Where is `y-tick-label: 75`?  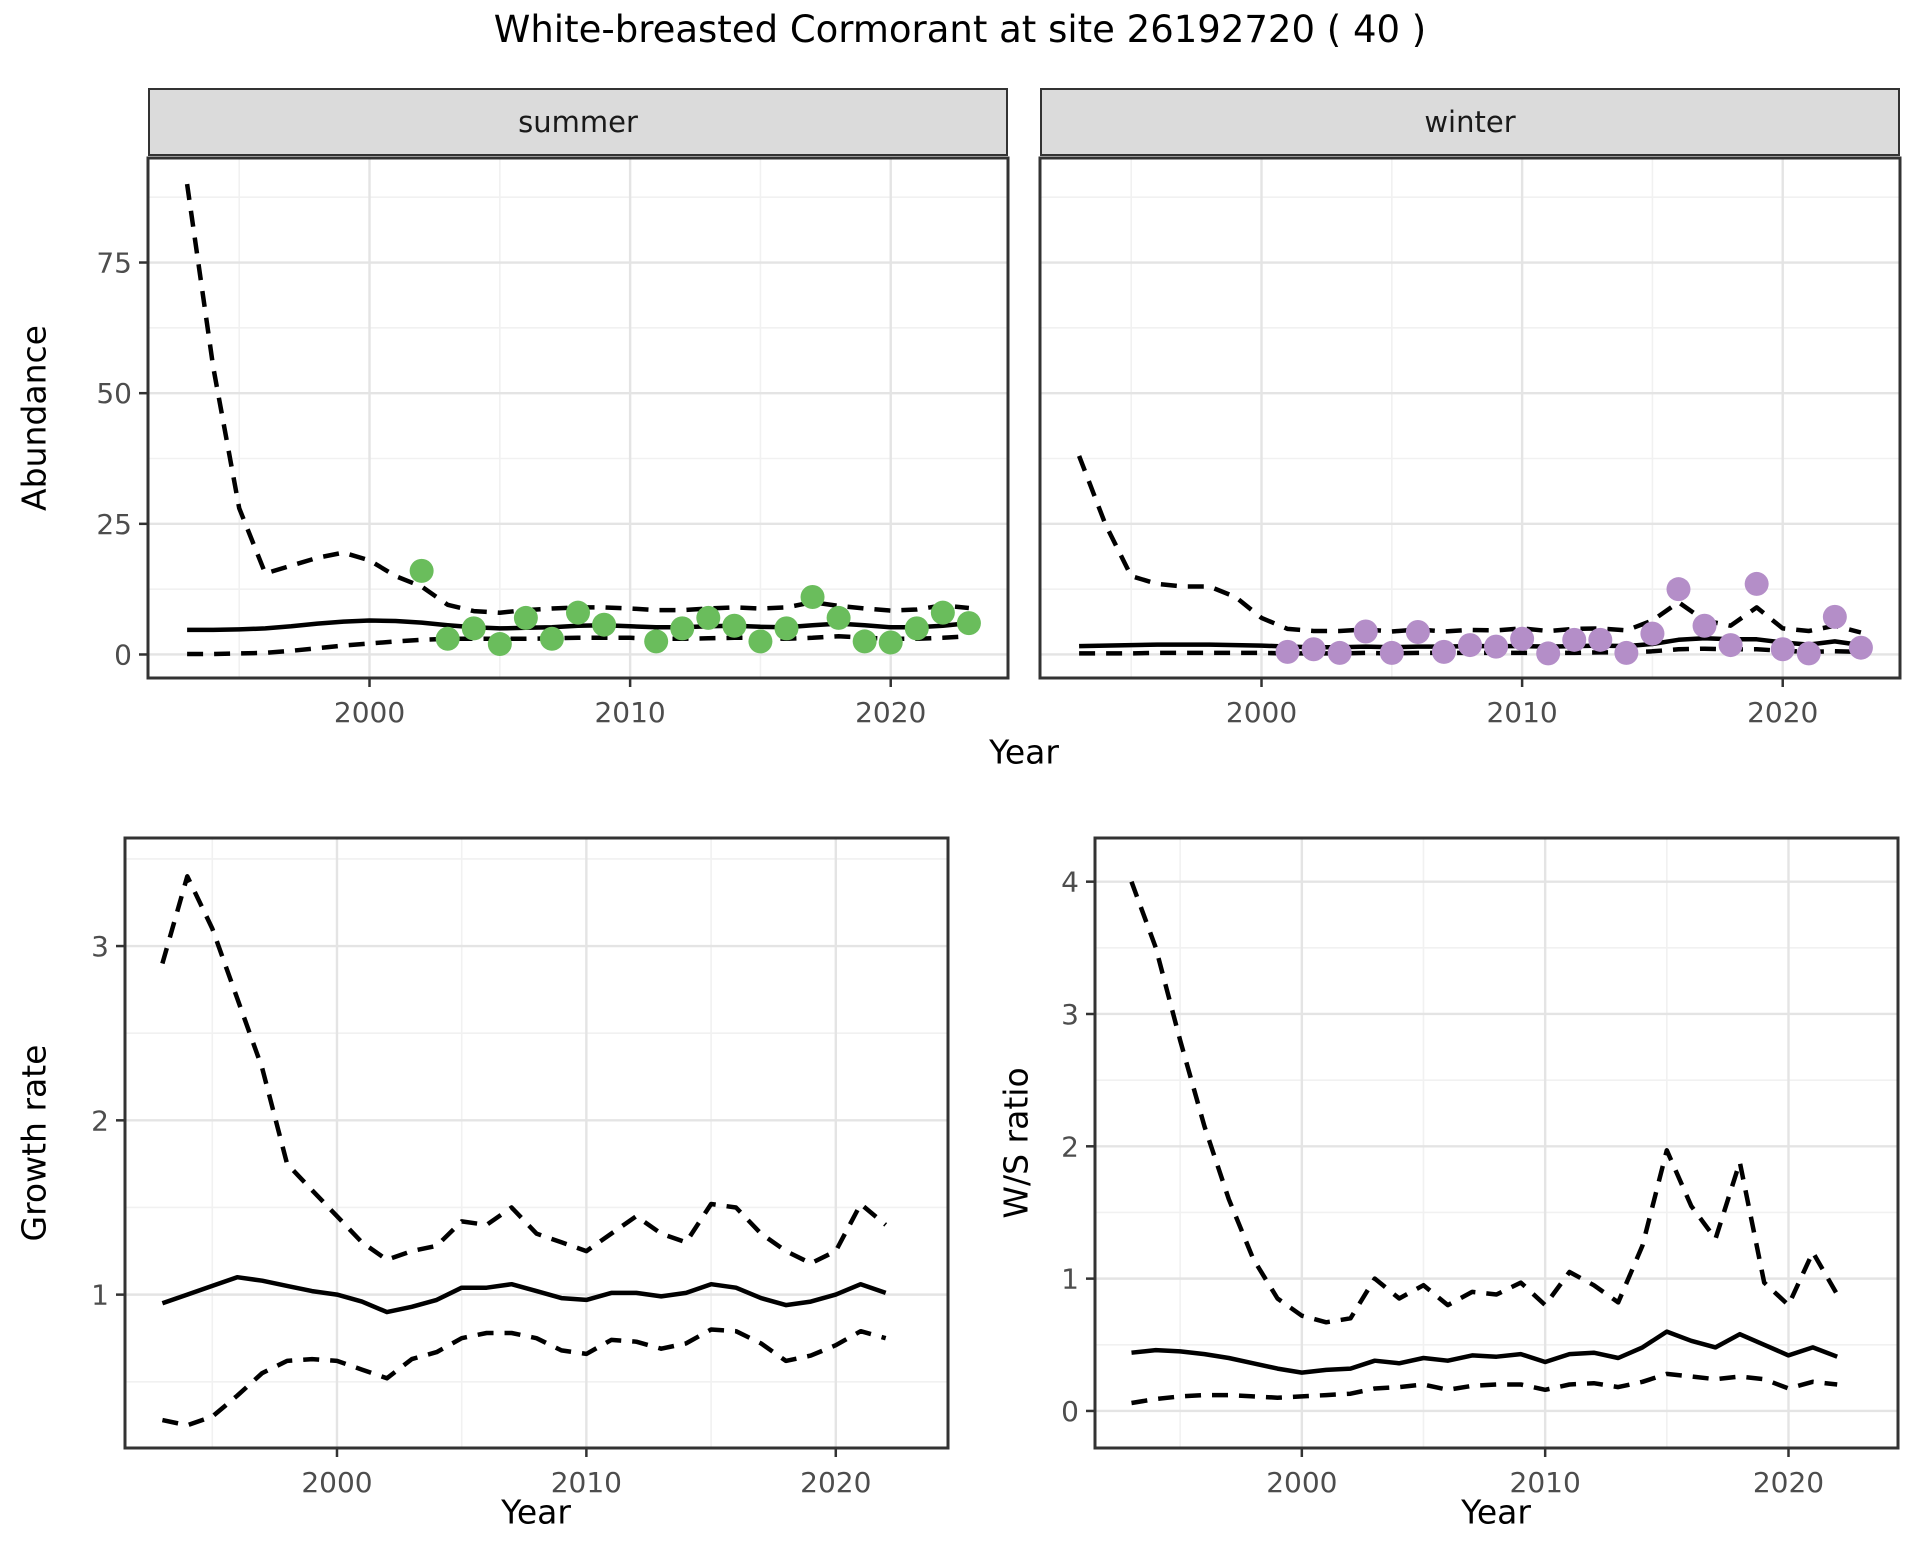 y-tick-label: 75 is located at coordinates (114, 263).